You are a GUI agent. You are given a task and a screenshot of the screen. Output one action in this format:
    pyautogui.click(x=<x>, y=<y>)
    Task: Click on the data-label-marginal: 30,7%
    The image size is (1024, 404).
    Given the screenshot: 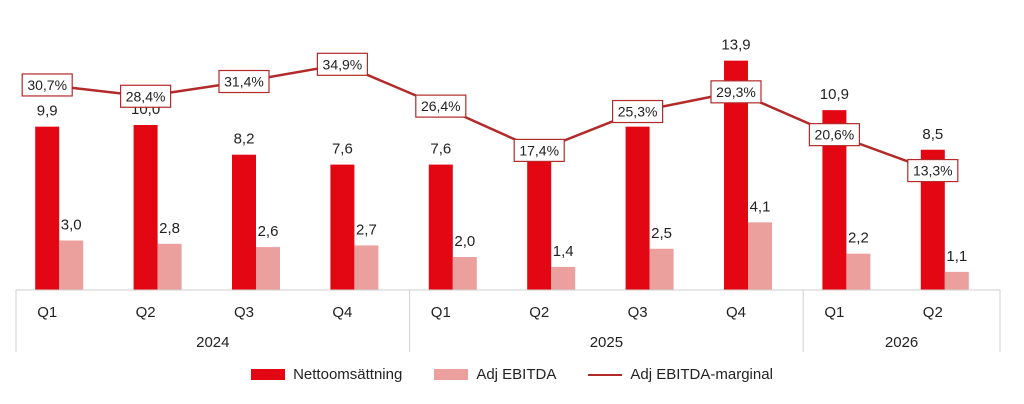 What is the action you would take?
    pyautogui.click(x=47, y=85)
    